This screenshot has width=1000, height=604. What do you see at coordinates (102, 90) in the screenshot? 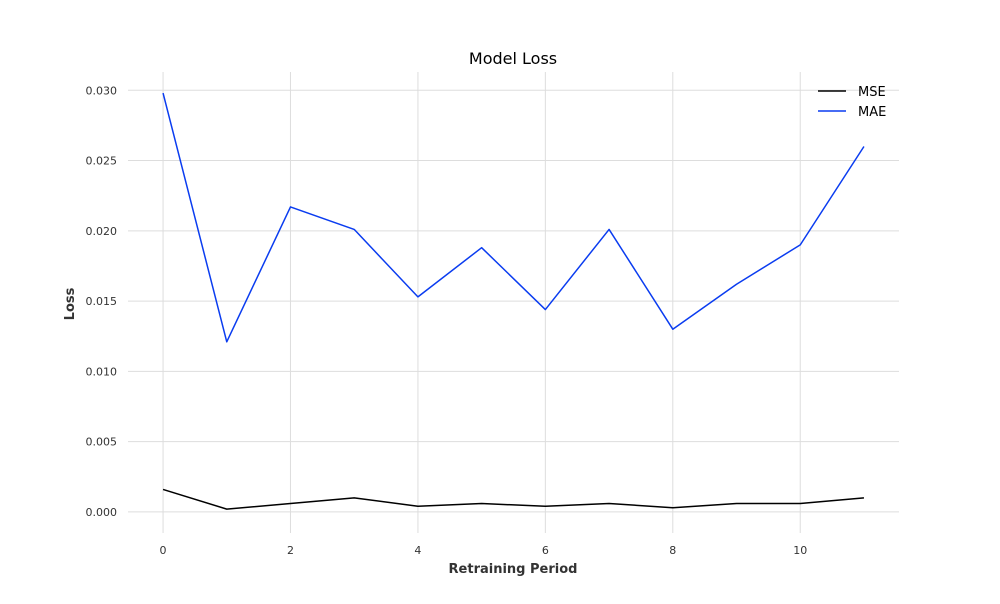
I see `y-tick-label: 0.030` at bounding box center [102, 90].